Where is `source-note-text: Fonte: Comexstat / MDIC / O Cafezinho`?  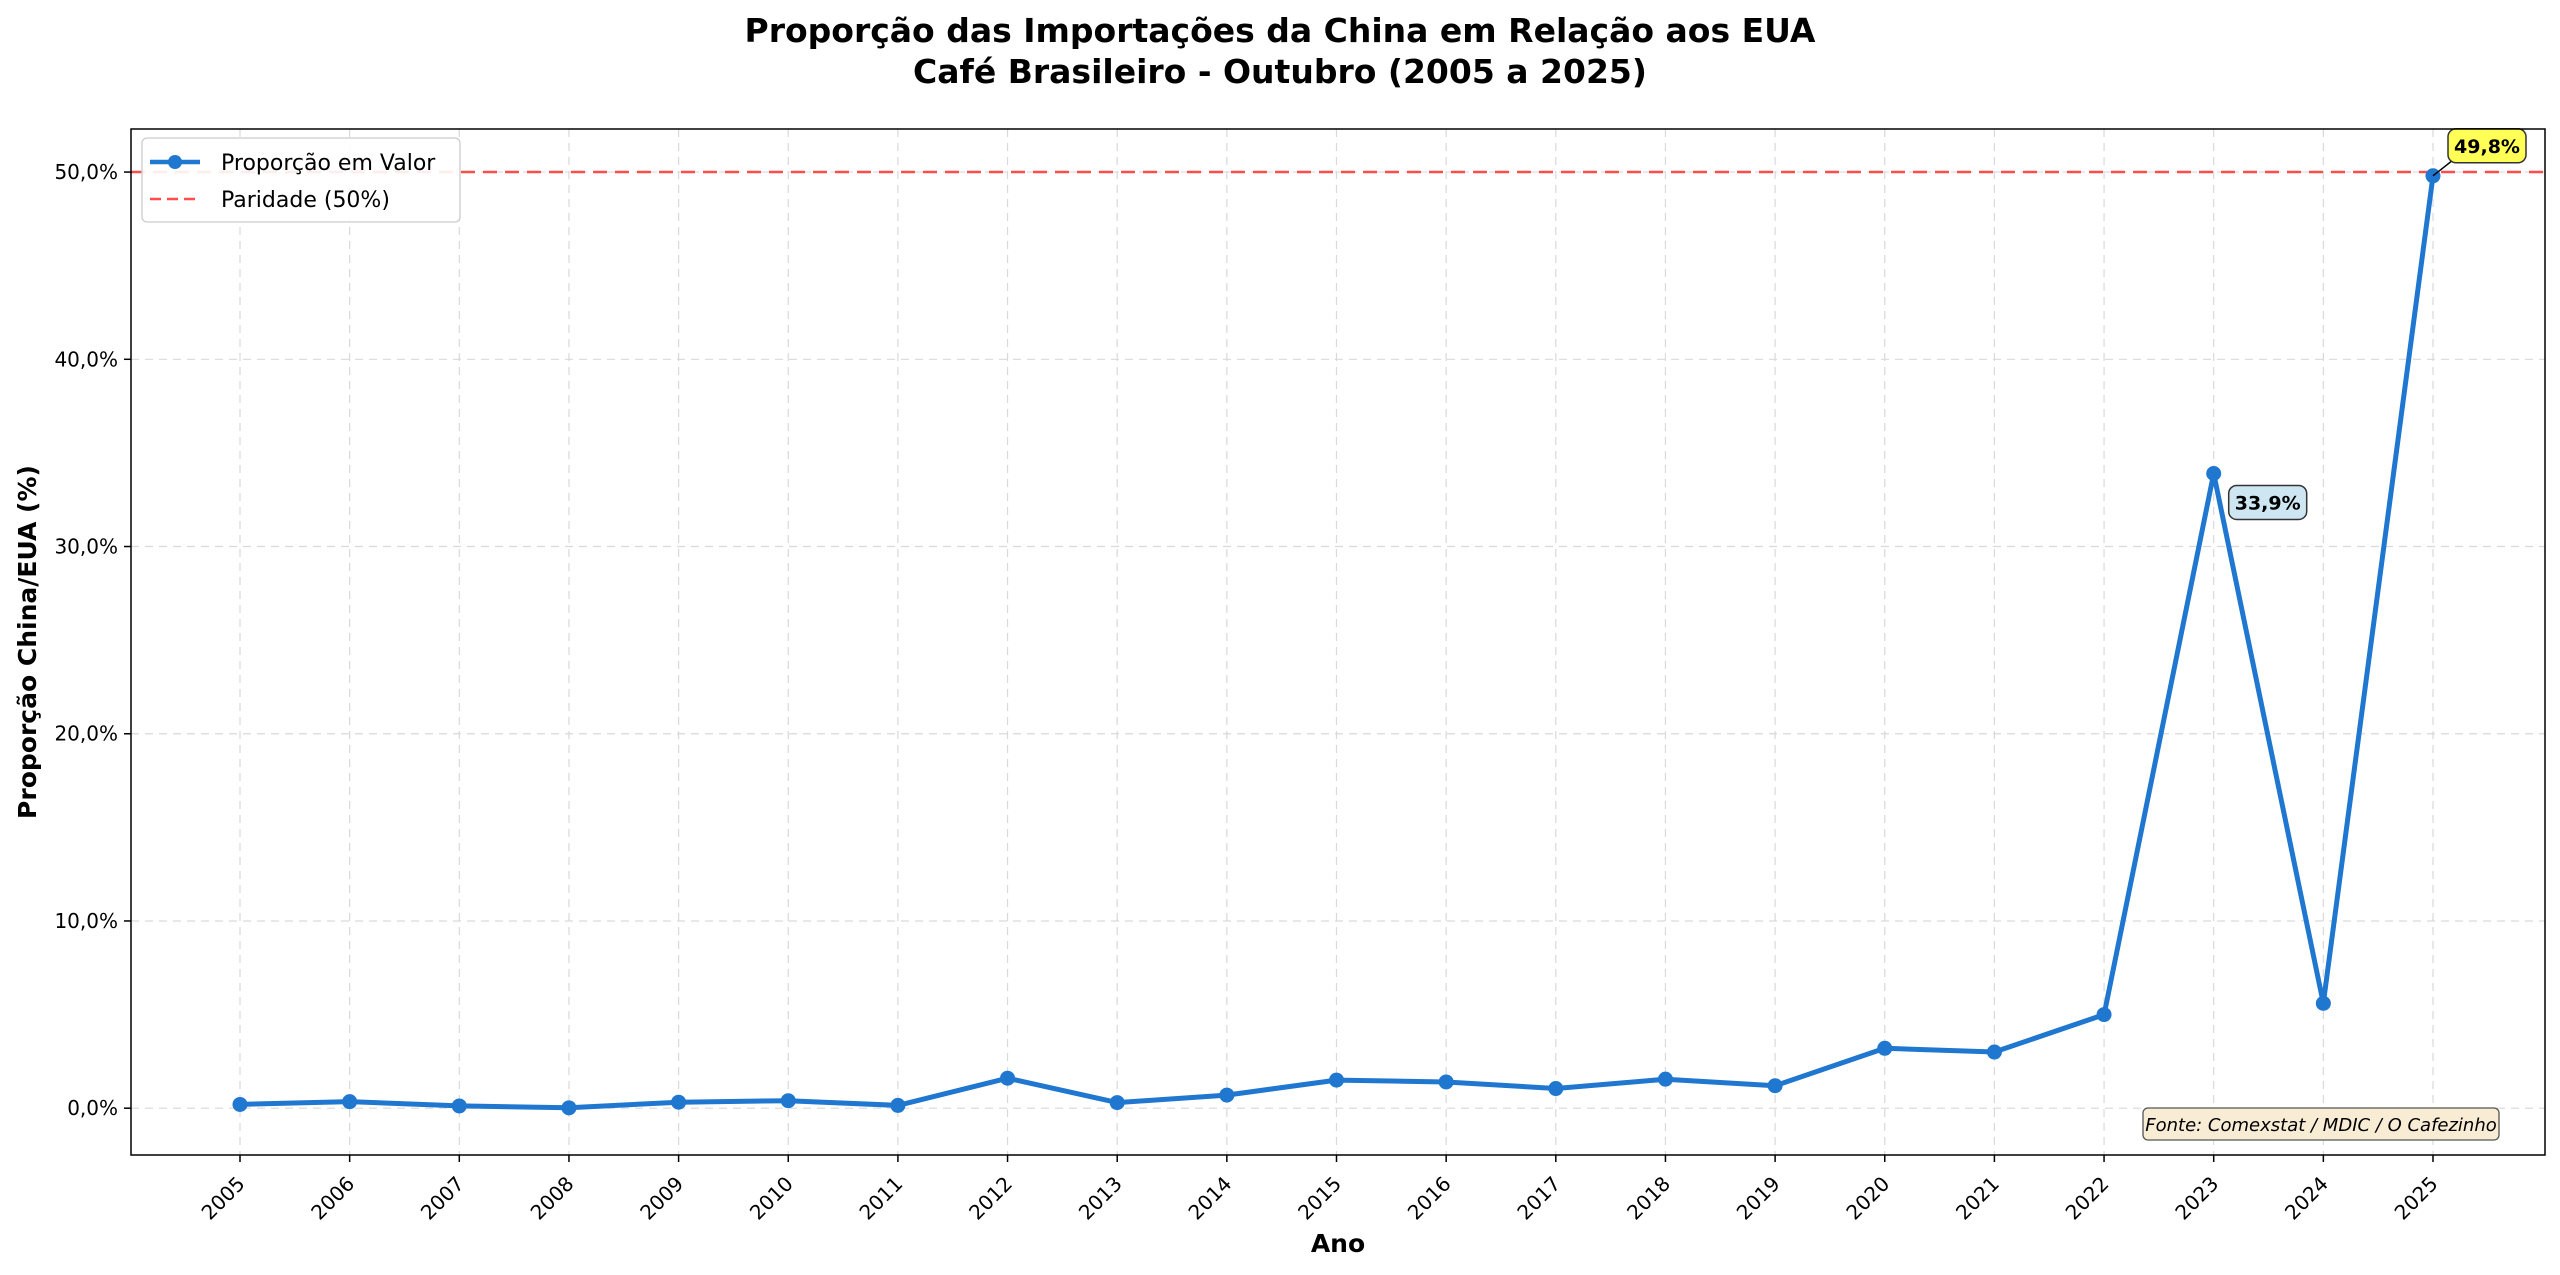 source-note-text: Fonte: Comexstat / MDIC / O Cafezinho is located at coordinates (2321, 1125).